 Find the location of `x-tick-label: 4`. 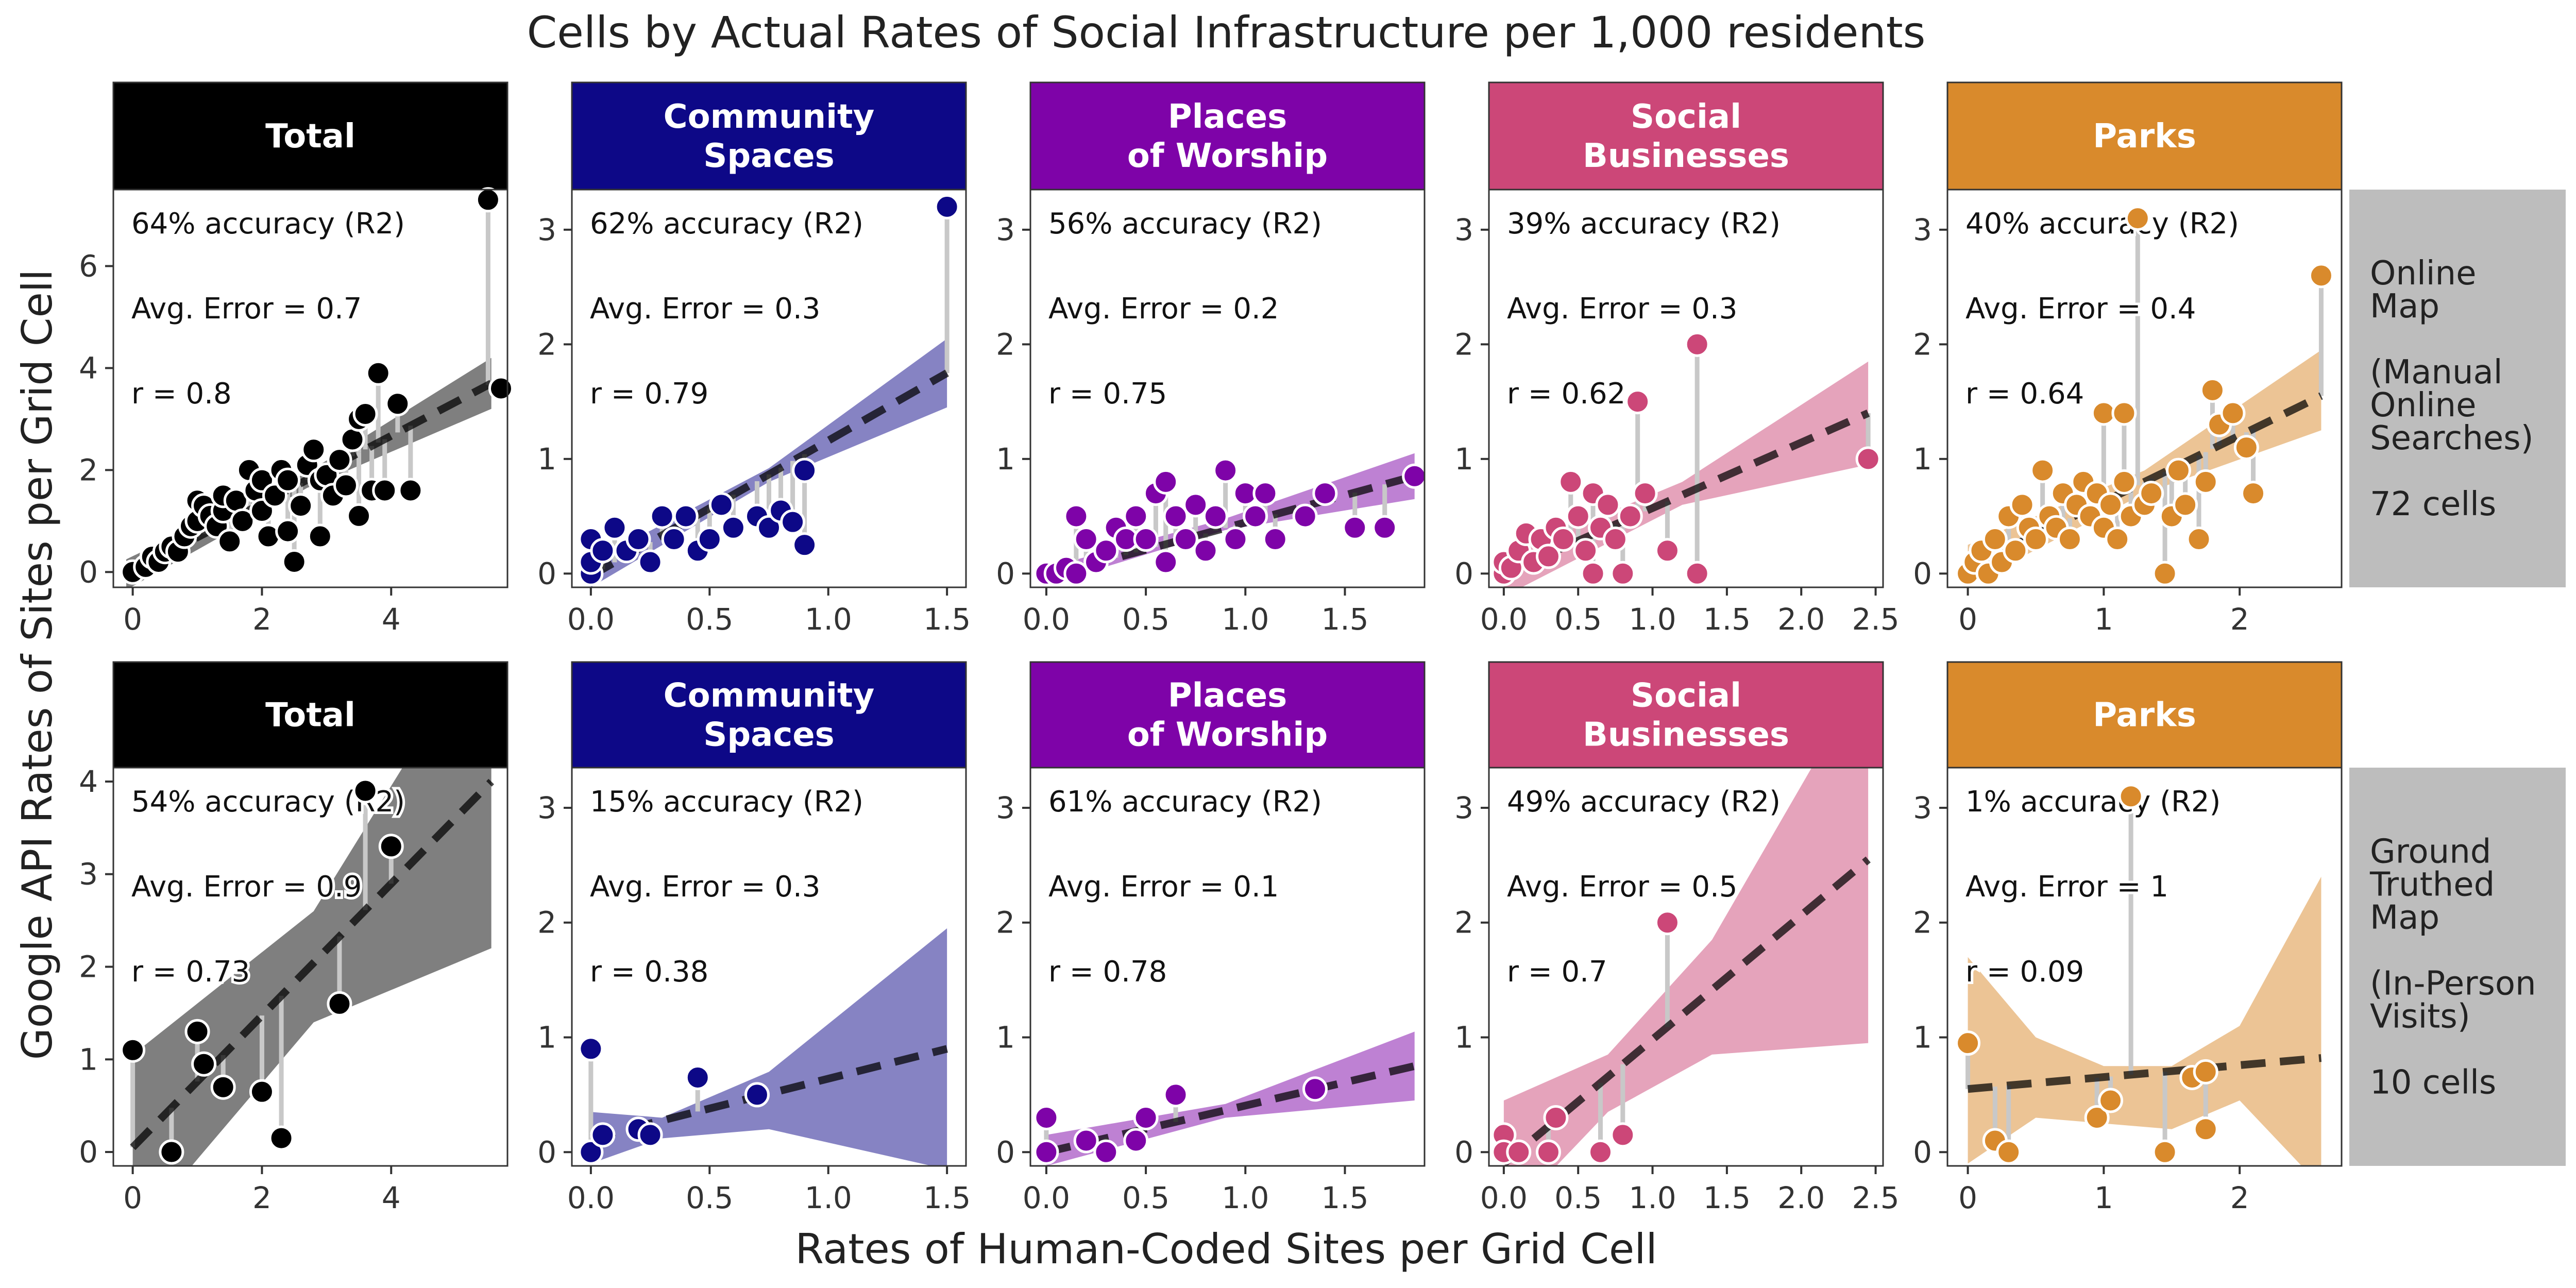

x-tick-label: 4 is located at coordinates (391, 619).